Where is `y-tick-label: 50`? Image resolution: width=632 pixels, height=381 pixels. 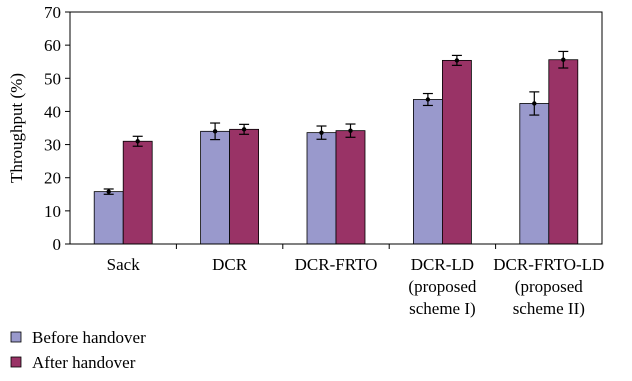
y-tick-label: 50 is located at coordinates (52, 78).